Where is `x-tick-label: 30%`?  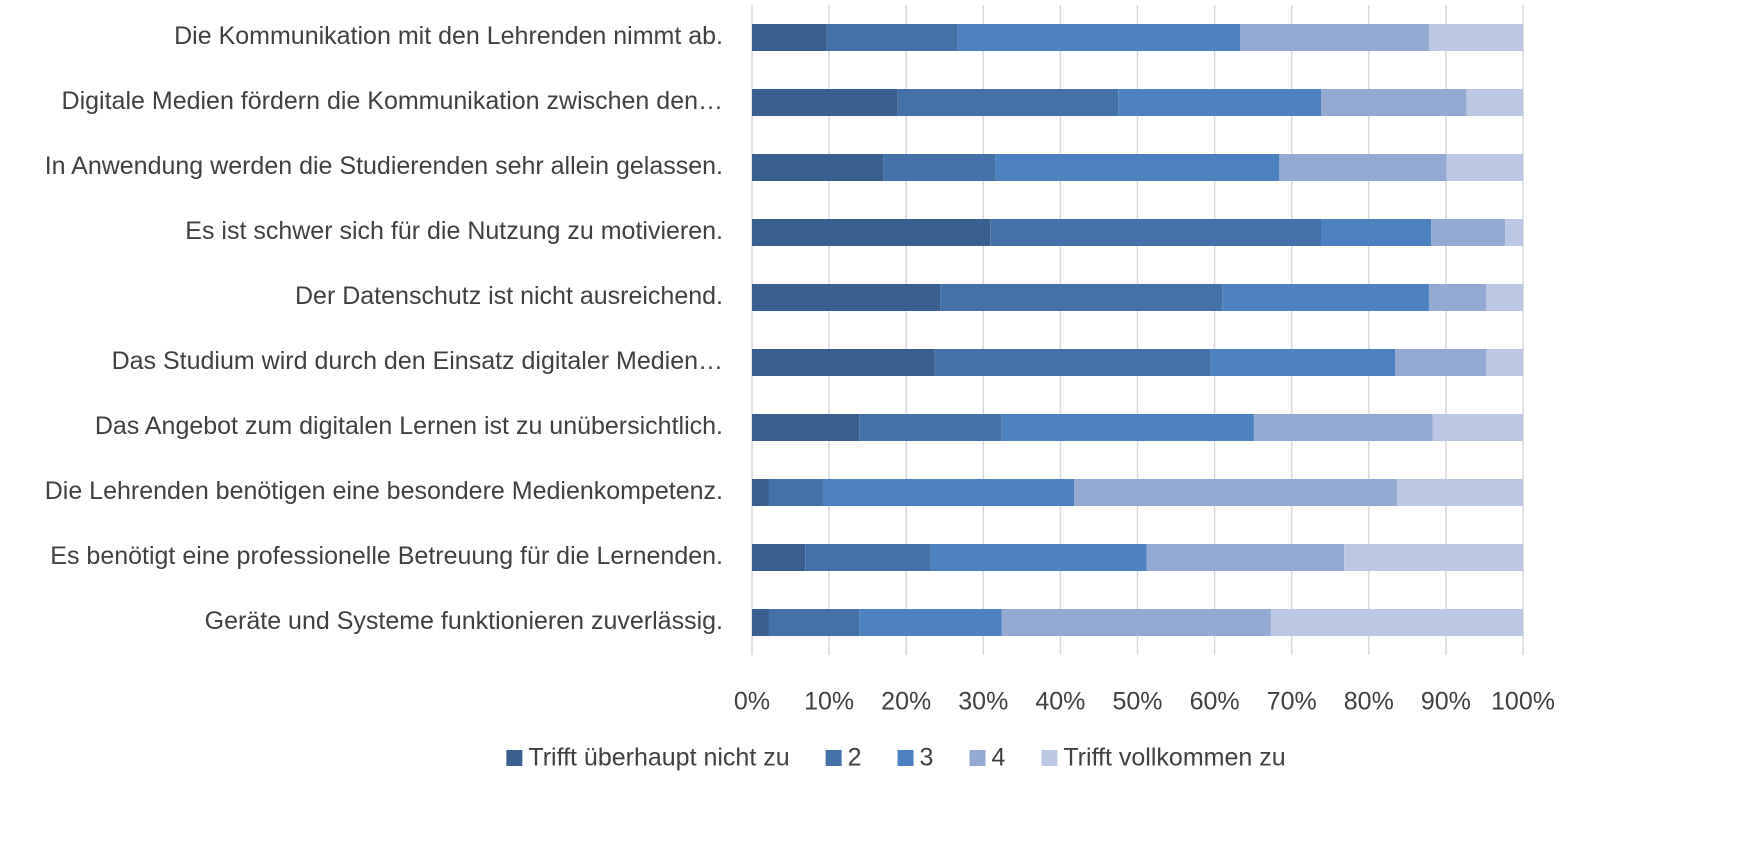 x-tick-label: 30% is located at coordinates (983, 702).